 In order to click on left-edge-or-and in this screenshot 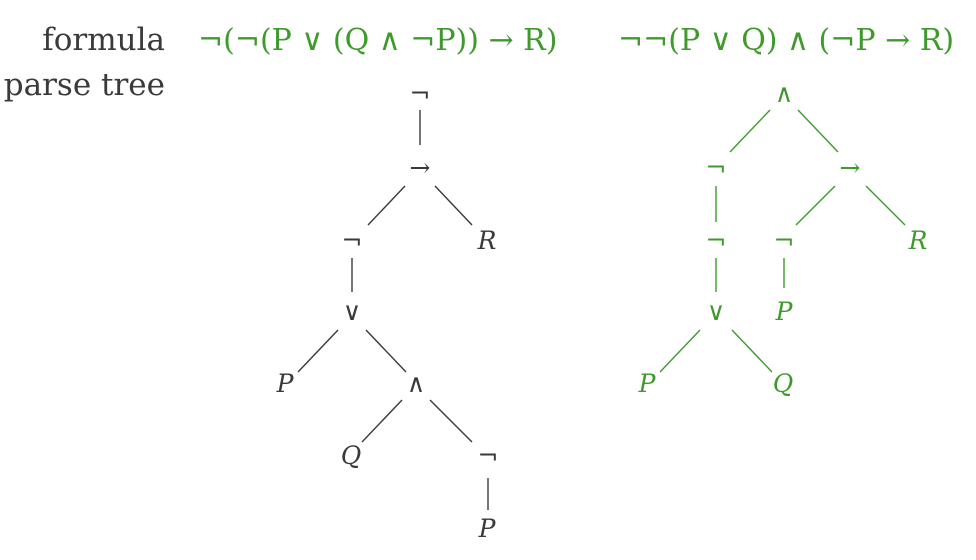, I will do `click(386, 351)`.